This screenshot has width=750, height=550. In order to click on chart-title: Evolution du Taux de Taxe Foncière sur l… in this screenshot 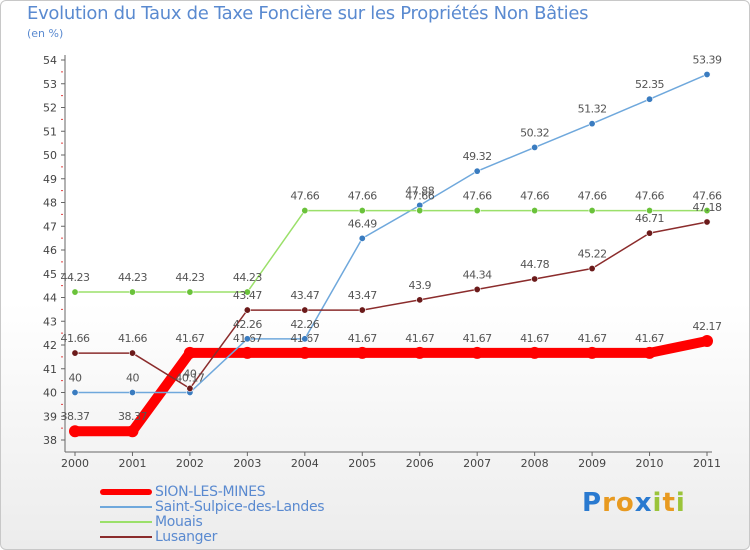, I will do `click(308, 13)`.